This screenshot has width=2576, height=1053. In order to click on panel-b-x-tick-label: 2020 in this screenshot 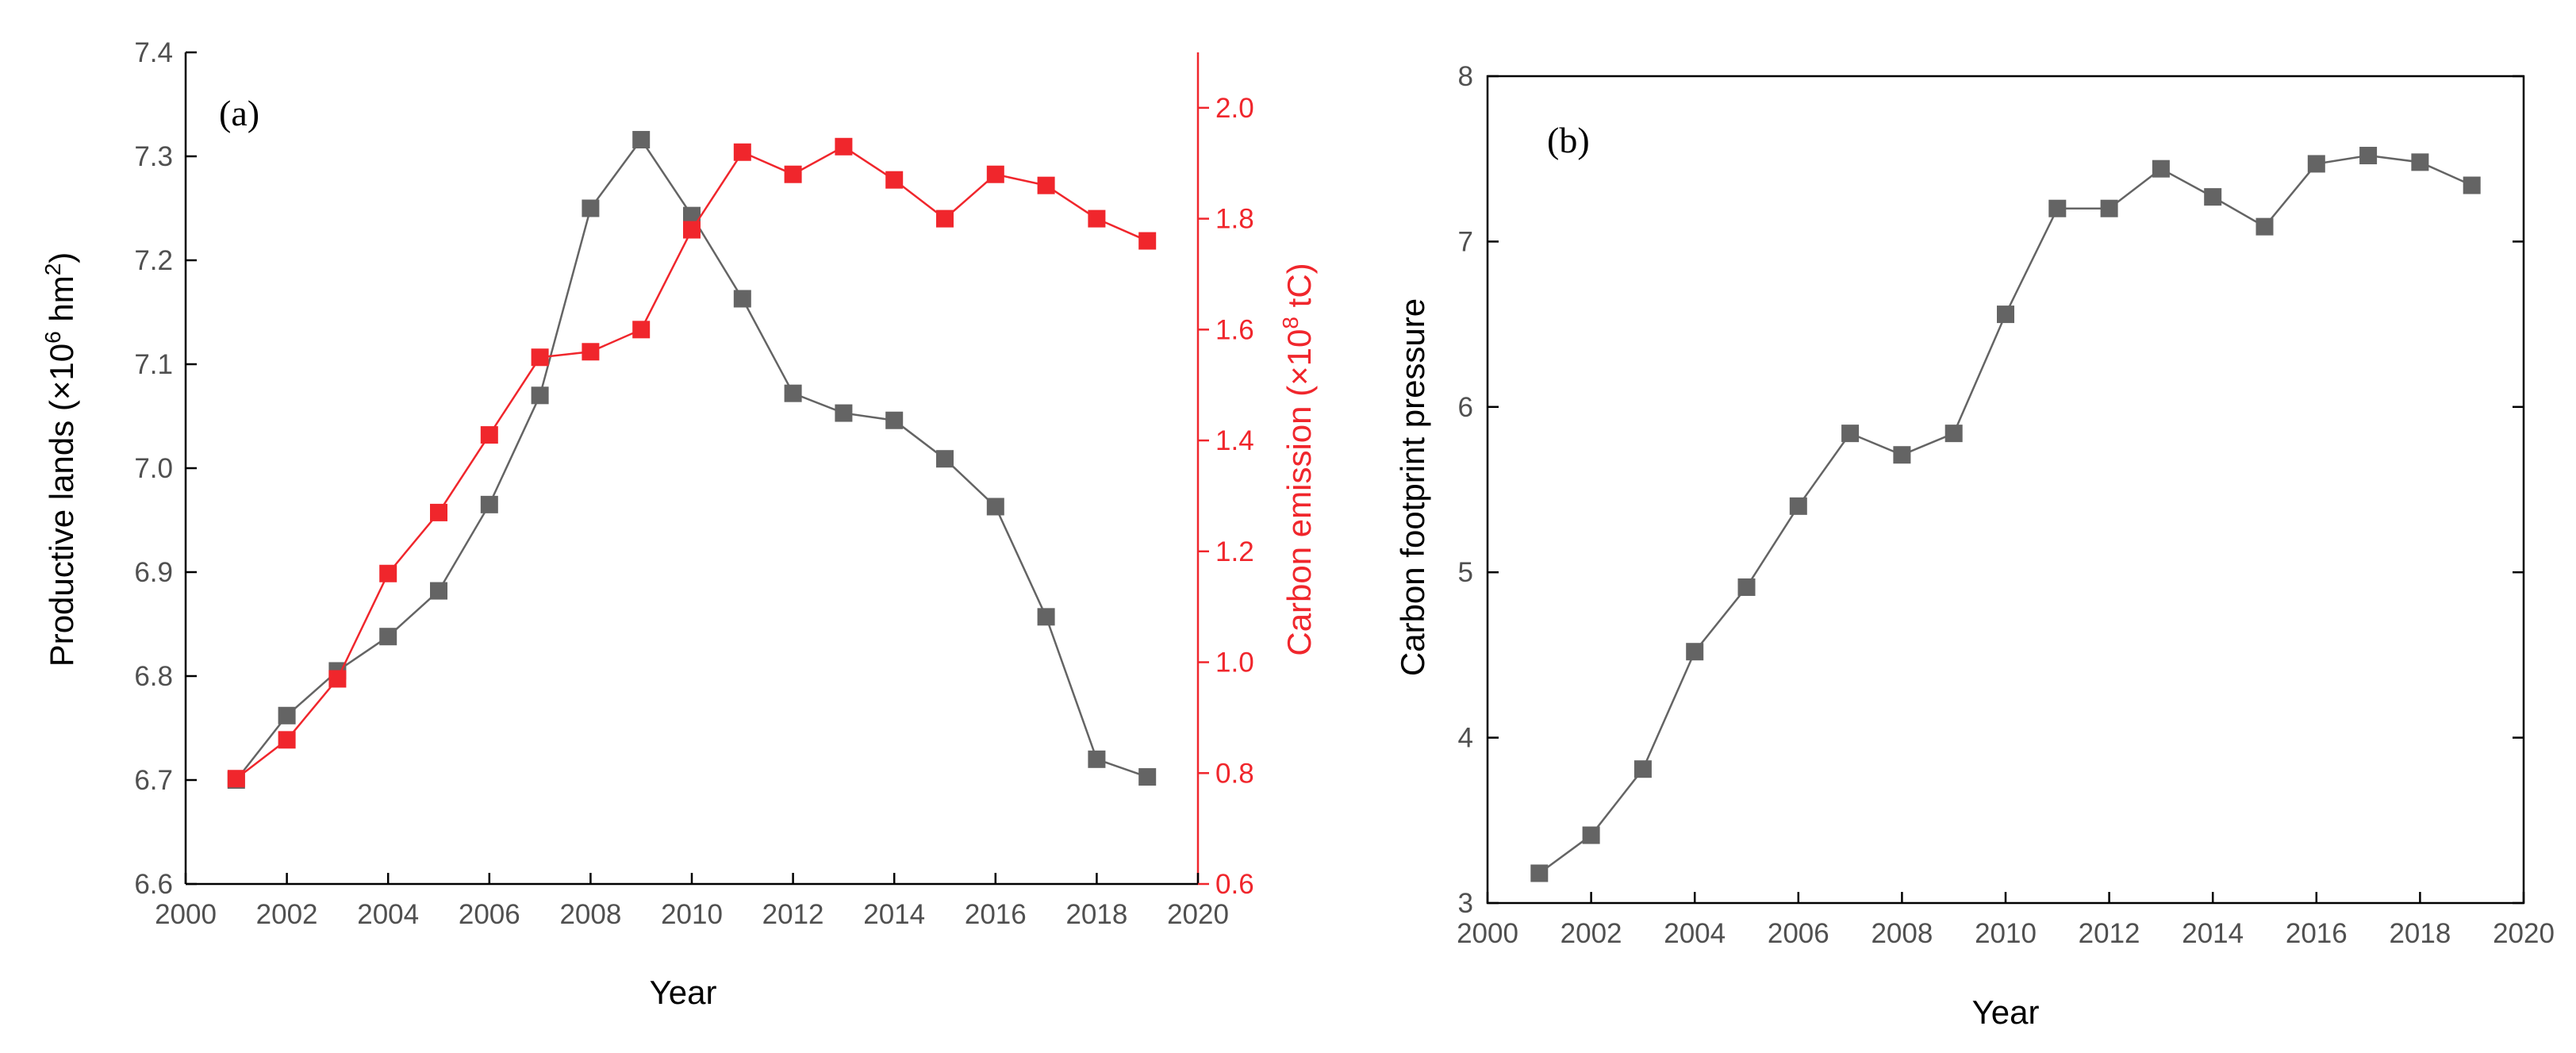, I will do `click(2524, 934)`.